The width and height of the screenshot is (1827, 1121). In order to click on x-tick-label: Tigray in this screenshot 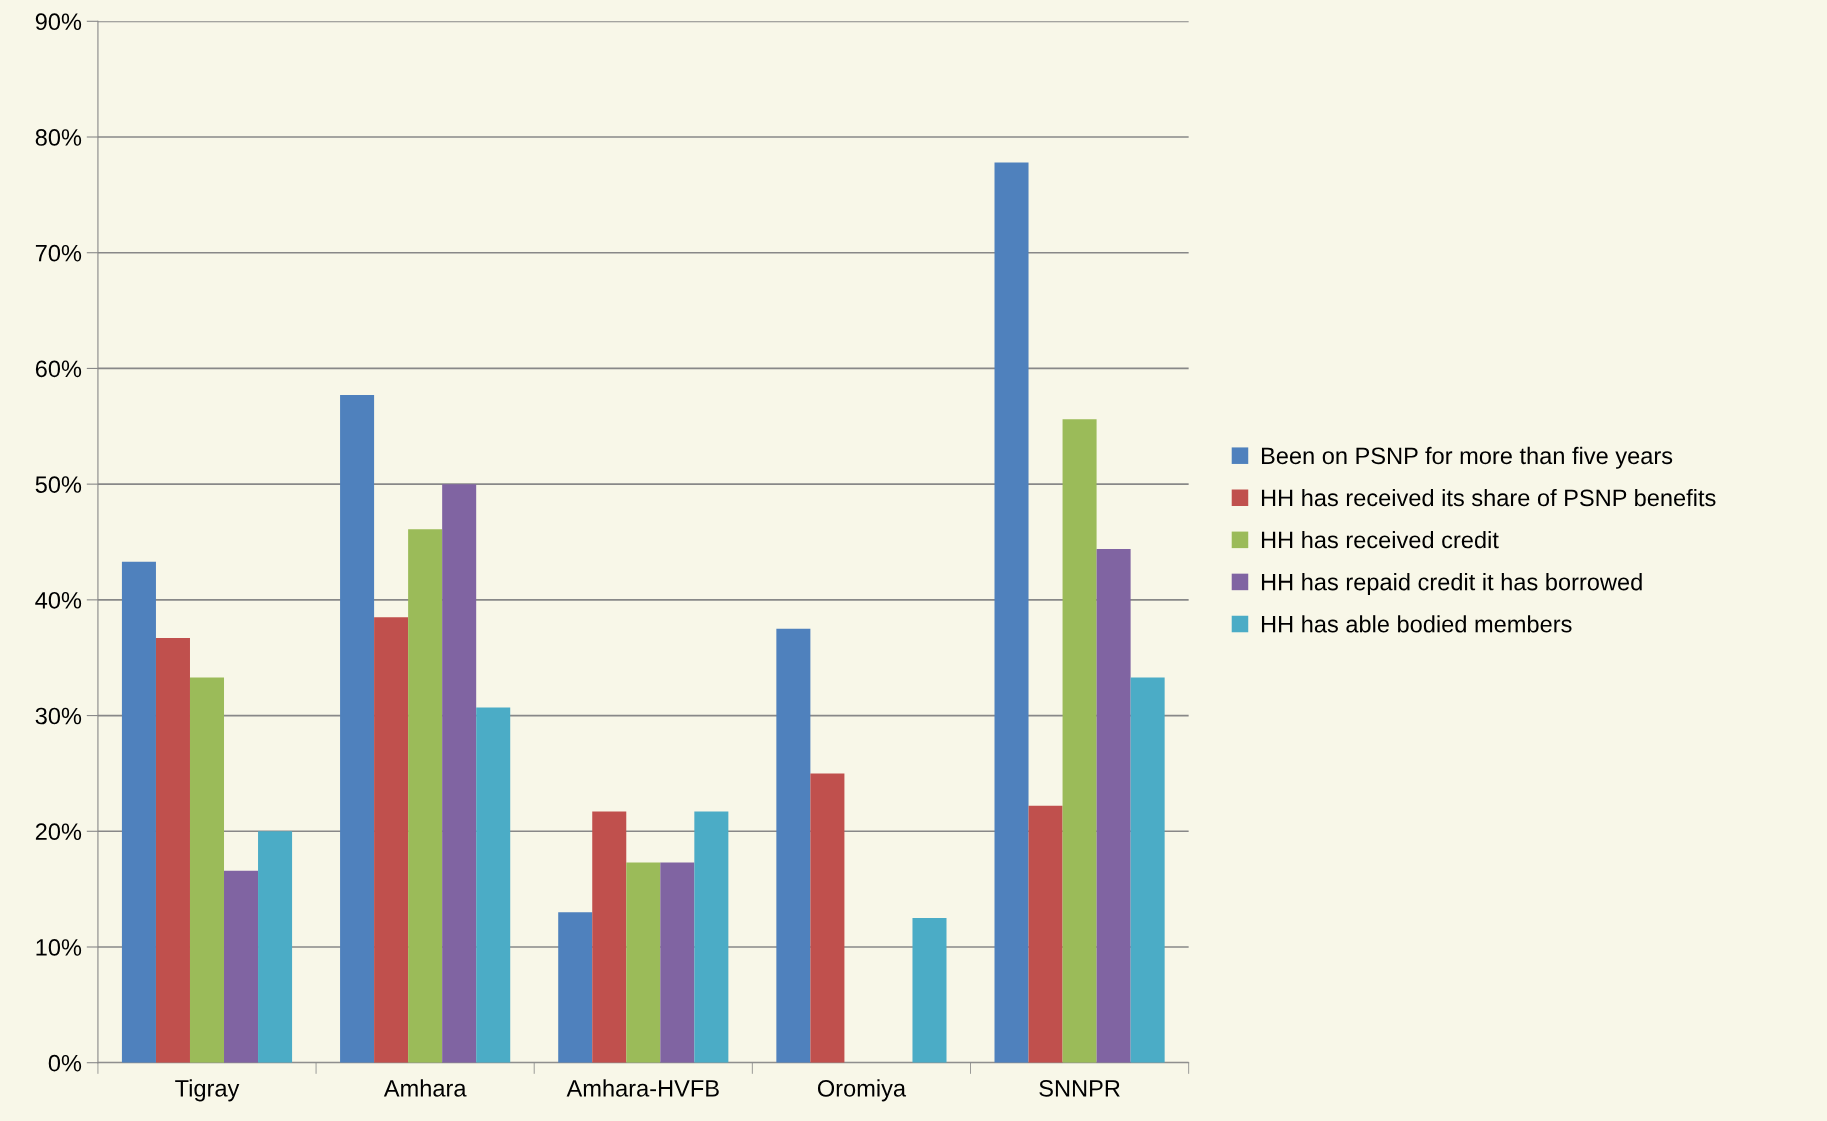, I will do `click(207, 1090)`.